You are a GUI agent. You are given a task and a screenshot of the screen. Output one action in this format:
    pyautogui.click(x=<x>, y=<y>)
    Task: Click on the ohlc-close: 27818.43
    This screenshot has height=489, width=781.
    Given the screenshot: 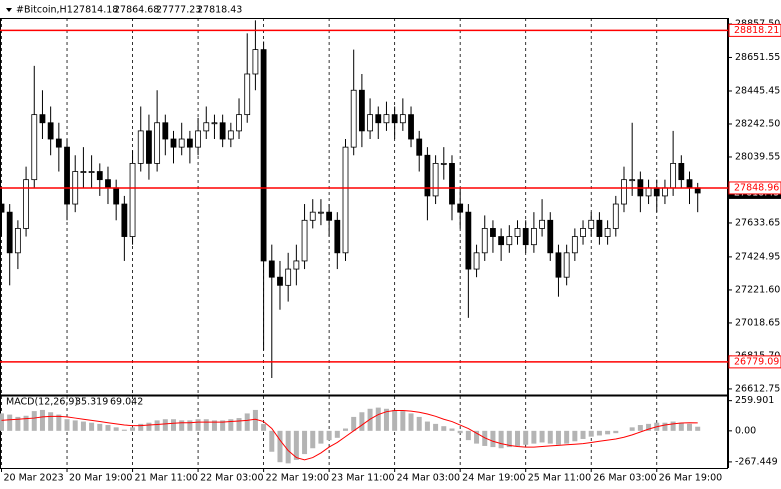 What is the action you would take?
    pyautogui.click(x=219, y=10)
    